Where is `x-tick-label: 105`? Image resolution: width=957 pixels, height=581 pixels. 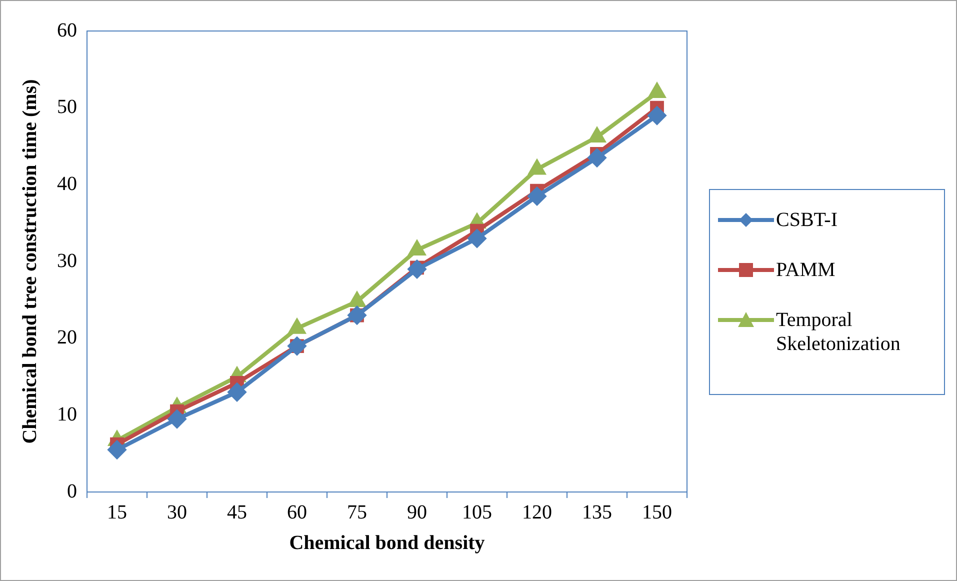 x-tick-label: 105 is located at coordinates (477, 512).